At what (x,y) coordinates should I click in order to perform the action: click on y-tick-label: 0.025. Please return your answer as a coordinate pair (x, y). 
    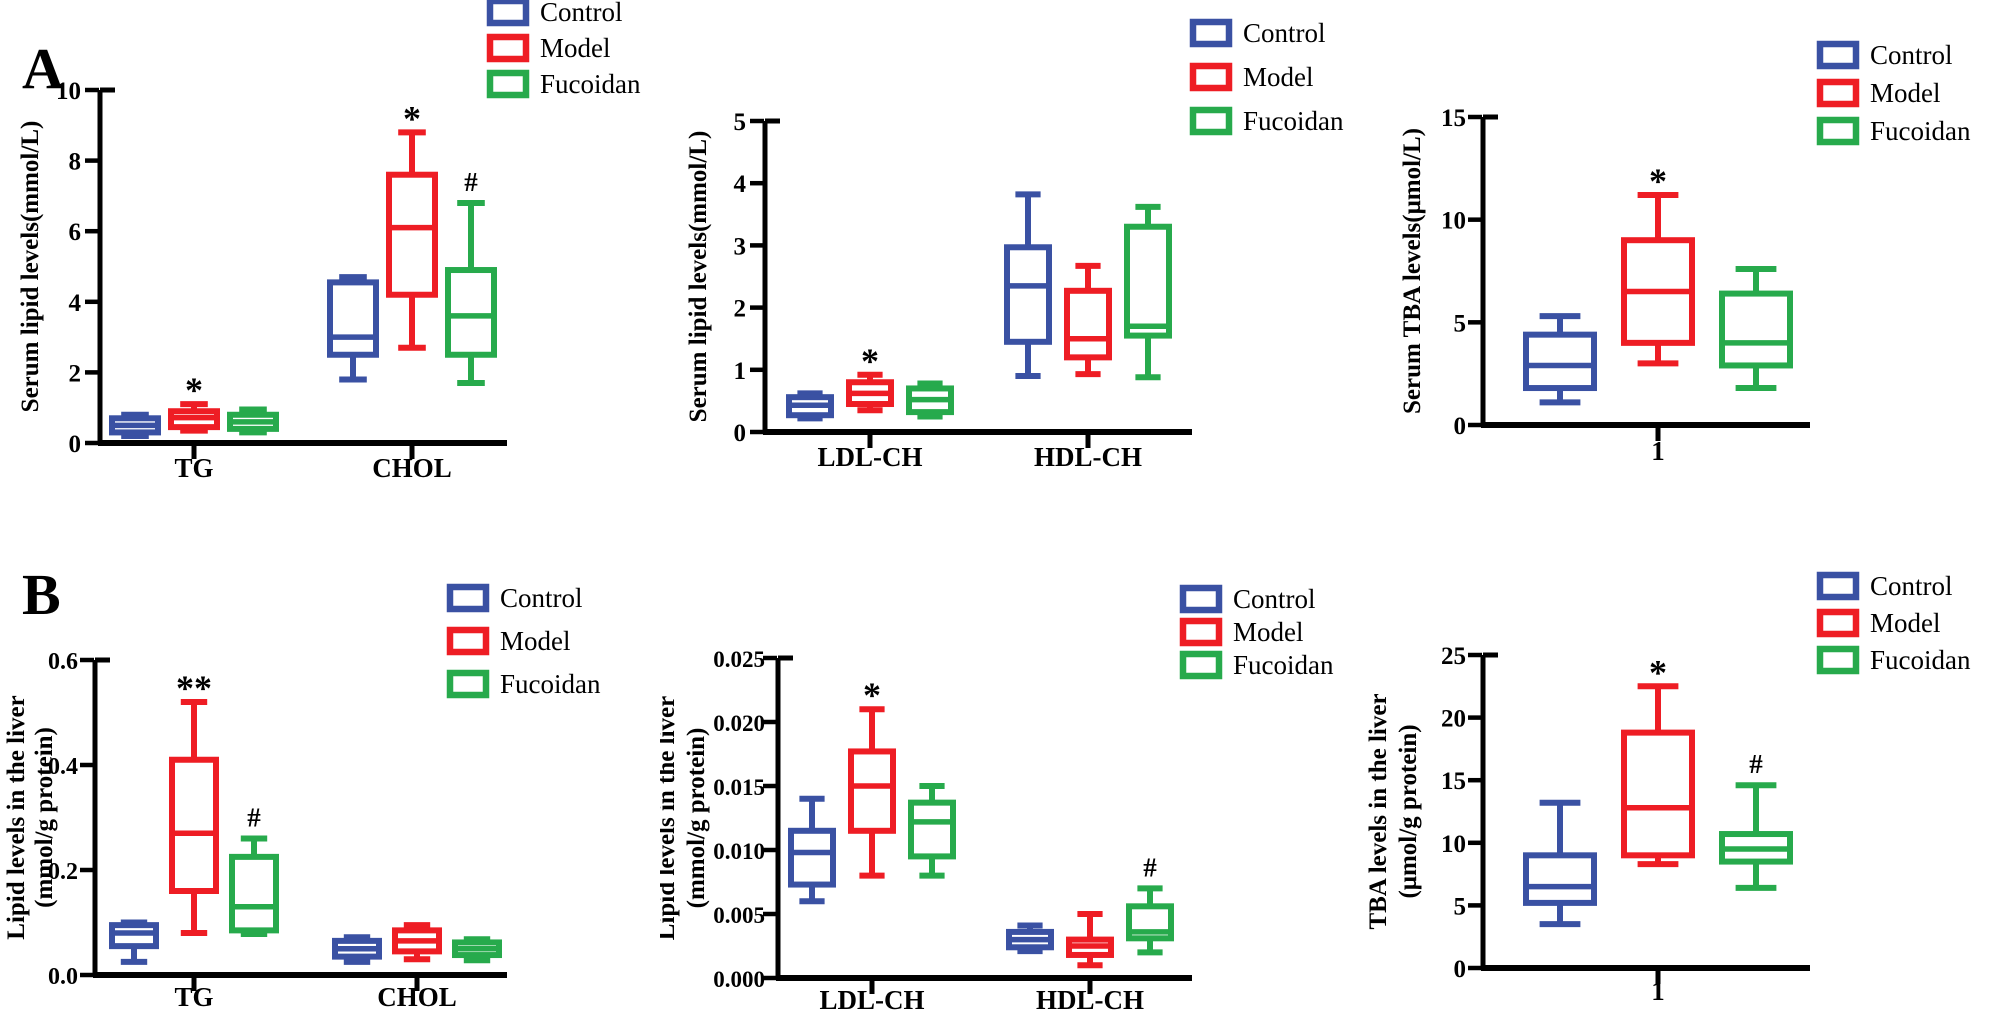
    Looking at the image, I should click on (739, 659).